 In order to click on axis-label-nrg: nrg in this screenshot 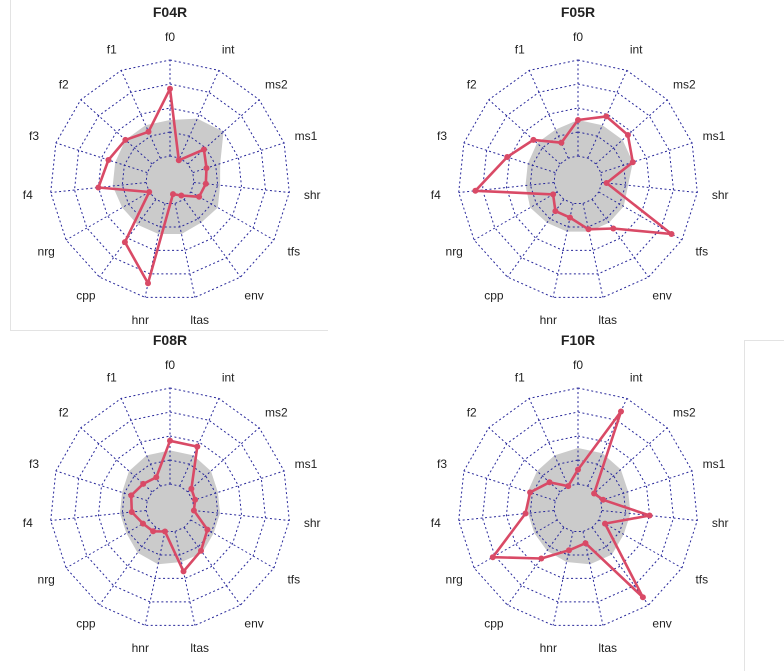, I will do `click(454, 580)`.